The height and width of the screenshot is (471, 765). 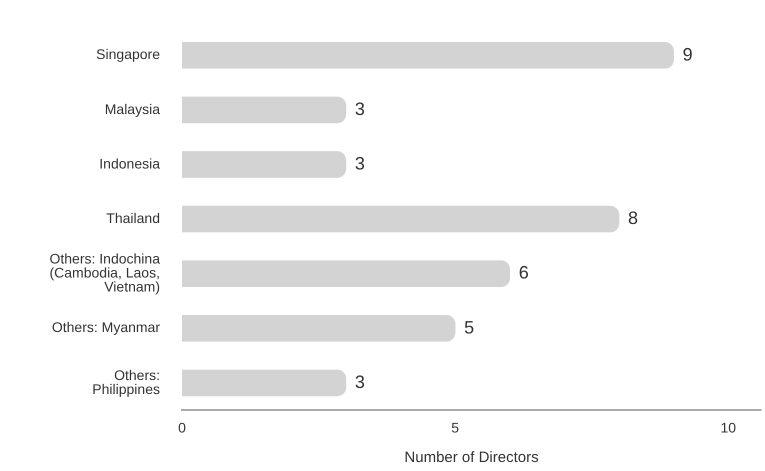 What do you see at coordinates (126, 381) in the screenshot?
I see `y-tick-label: Others: Philippines` at bounding box center [126, 381].